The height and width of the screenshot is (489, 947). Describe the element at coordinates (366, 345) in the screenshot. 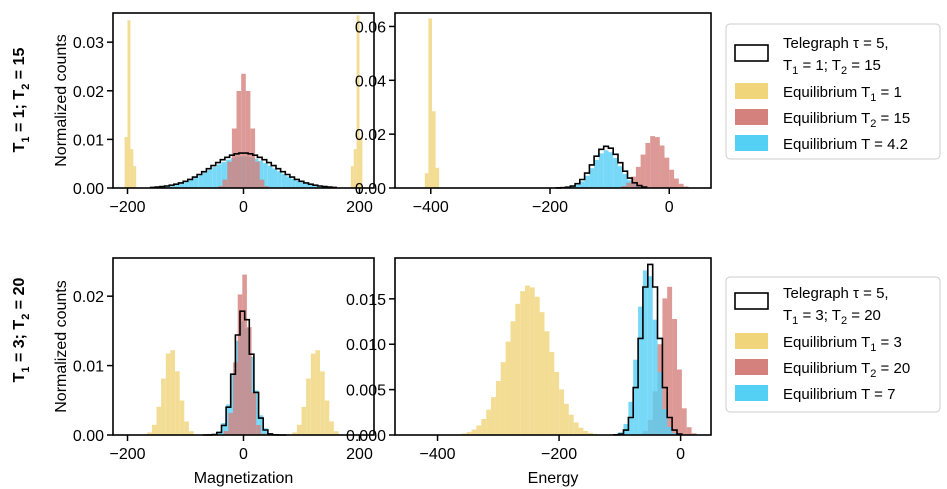

I see `y-tick-label: 0.010` at that location.